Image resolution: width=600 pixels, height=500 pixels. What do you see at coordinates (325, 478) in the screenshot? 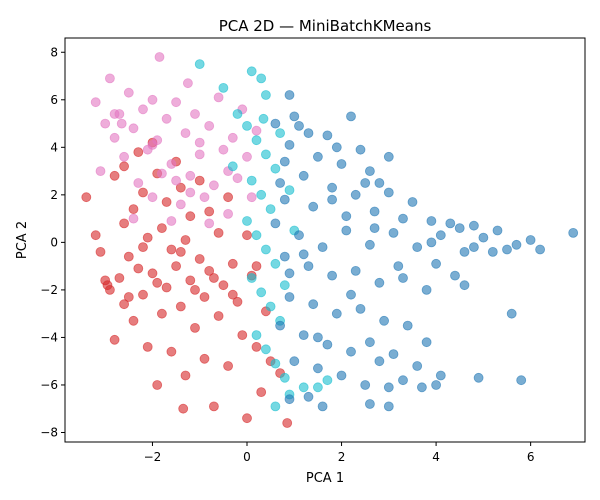
I see `x-axis-label: PCA 1` at bounding box center [325, 478].